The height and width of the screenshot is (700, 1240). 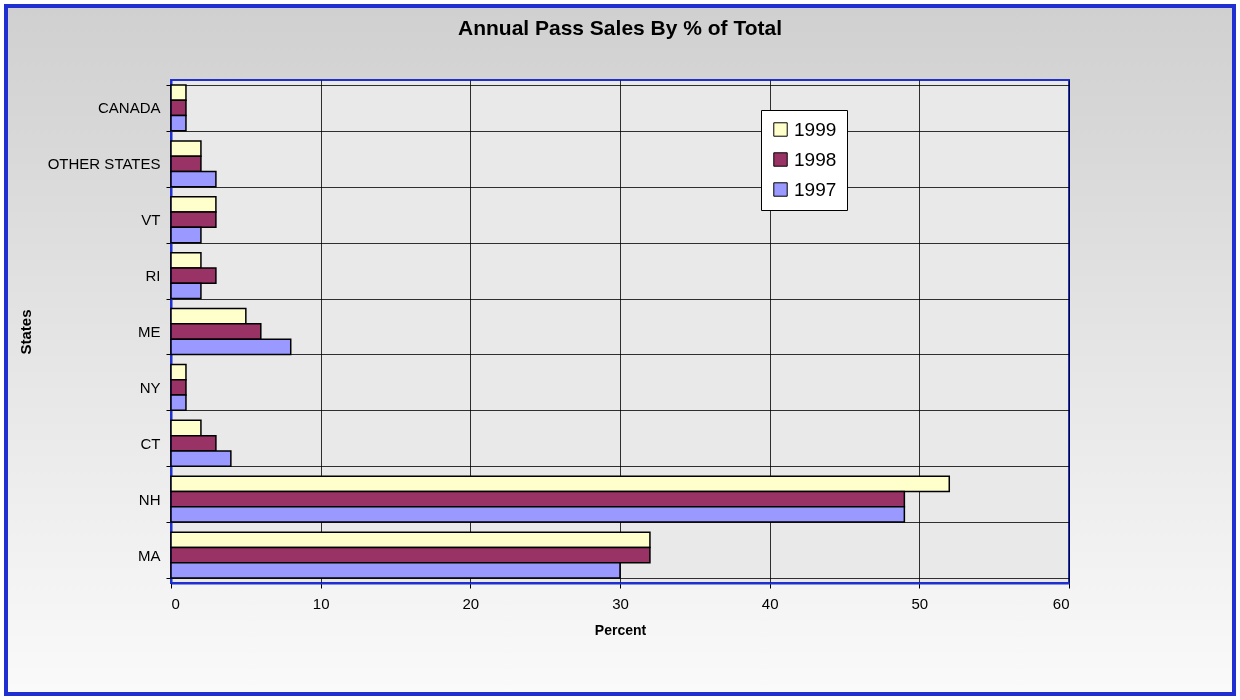 What do you see at coordinates (815, 189) in the screenshot?
I see `legend-label: 1997` at bounding box center [815, 189].